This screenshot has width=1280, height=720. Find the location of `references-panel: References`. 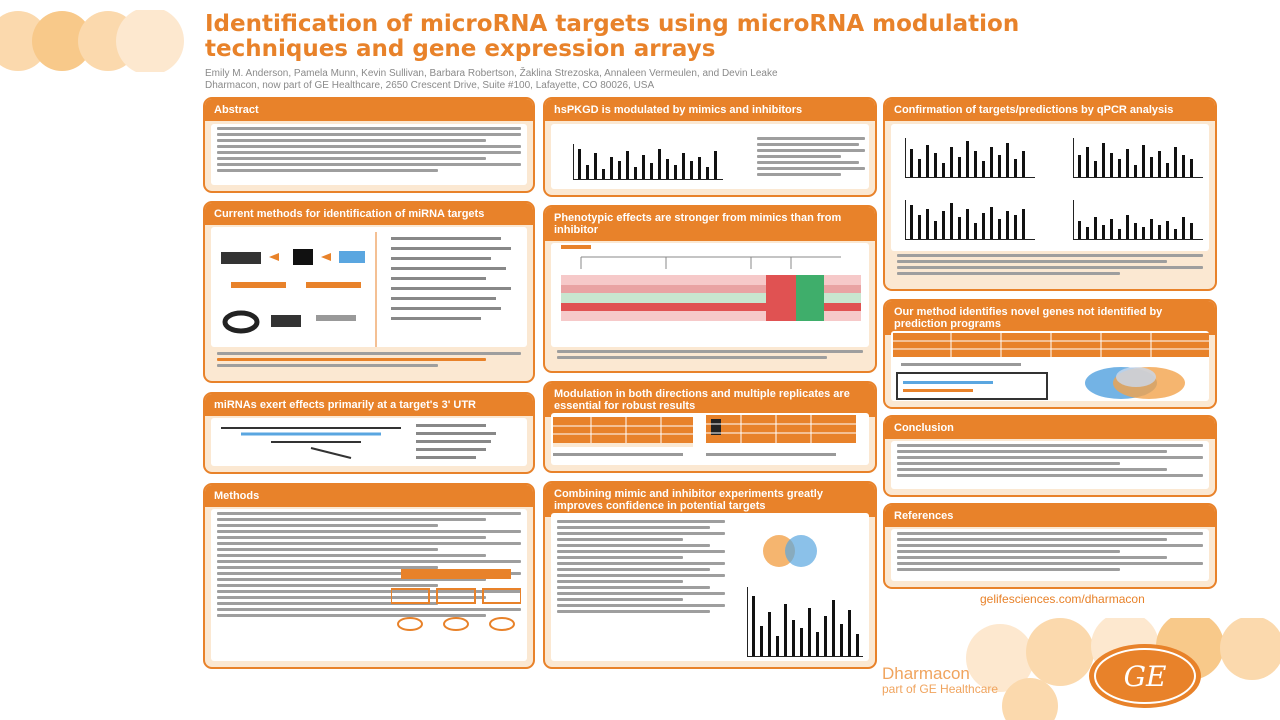

references-panel: References is located at coordinates (1050, 546).